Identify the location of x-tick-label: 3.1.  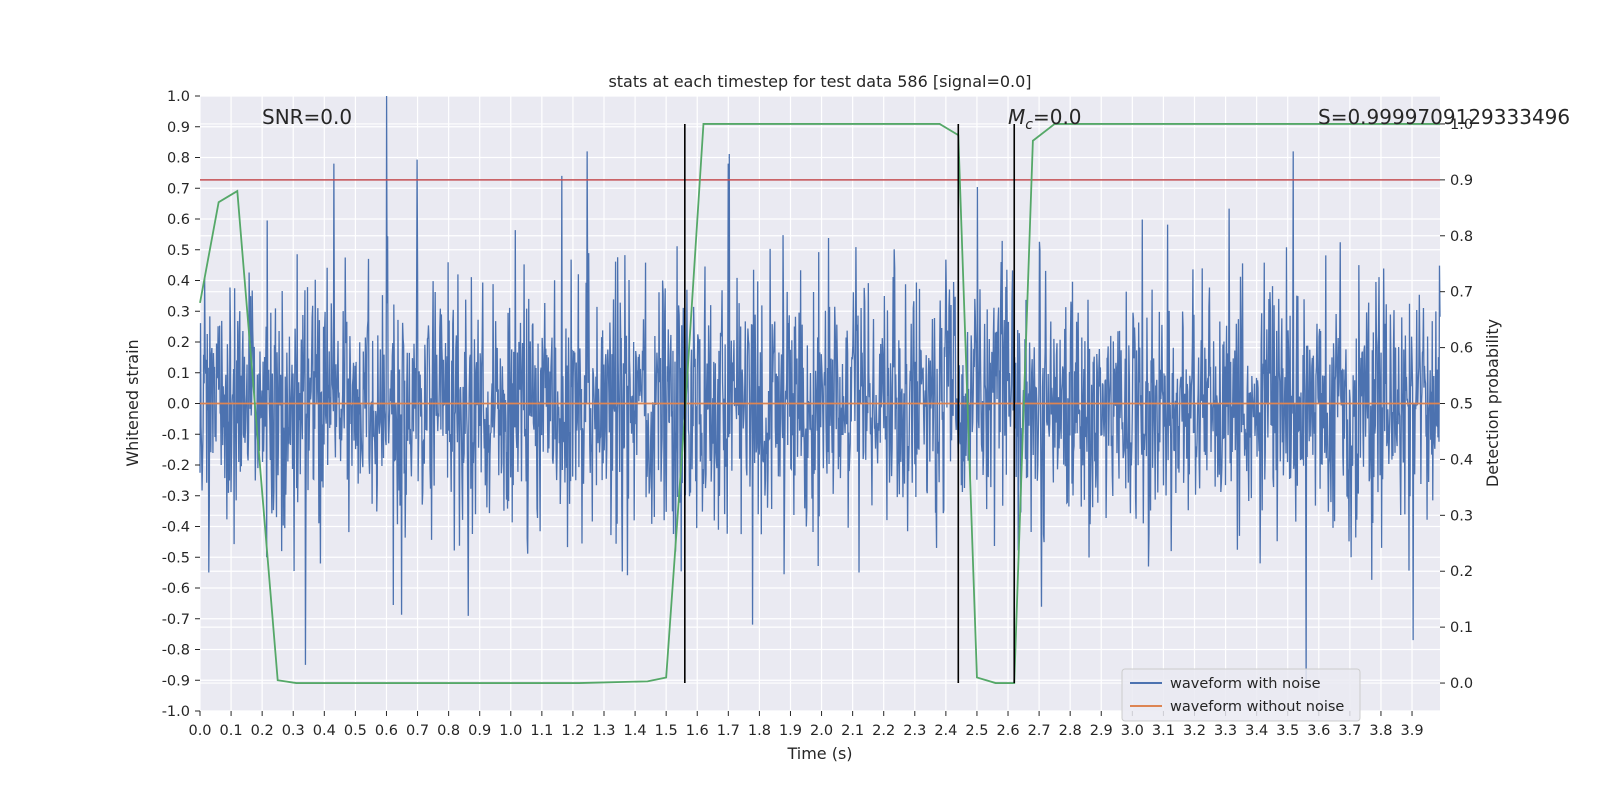
(1163, 731).